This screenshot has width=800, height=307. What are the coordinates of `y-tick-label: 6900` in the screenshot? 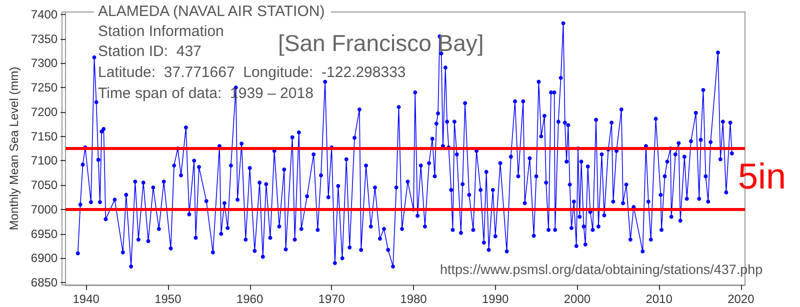 It's located at (44, 258).